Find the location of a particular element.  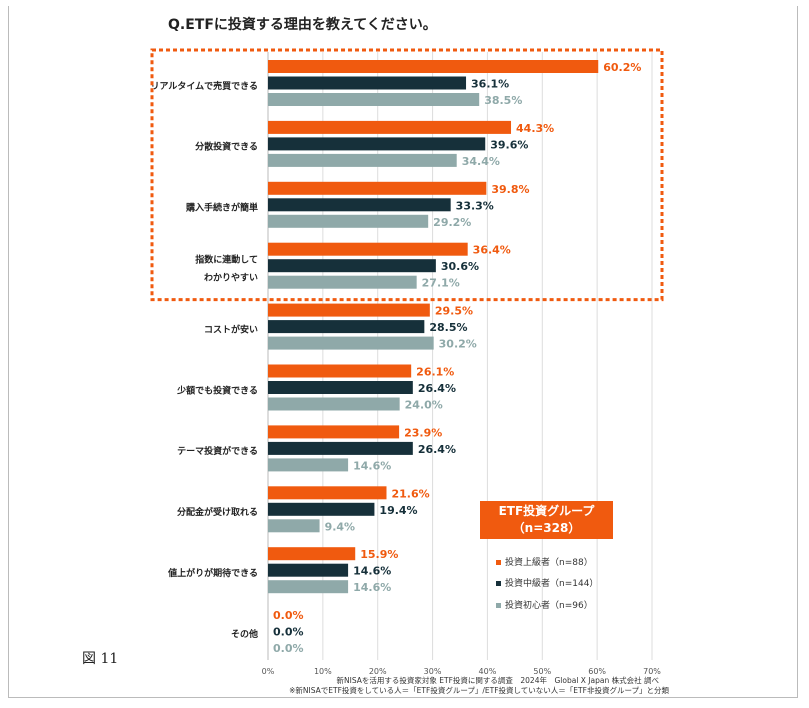

legend-item-intermediate: 投資中級者（n=144） is located at coordinates (547, 582).